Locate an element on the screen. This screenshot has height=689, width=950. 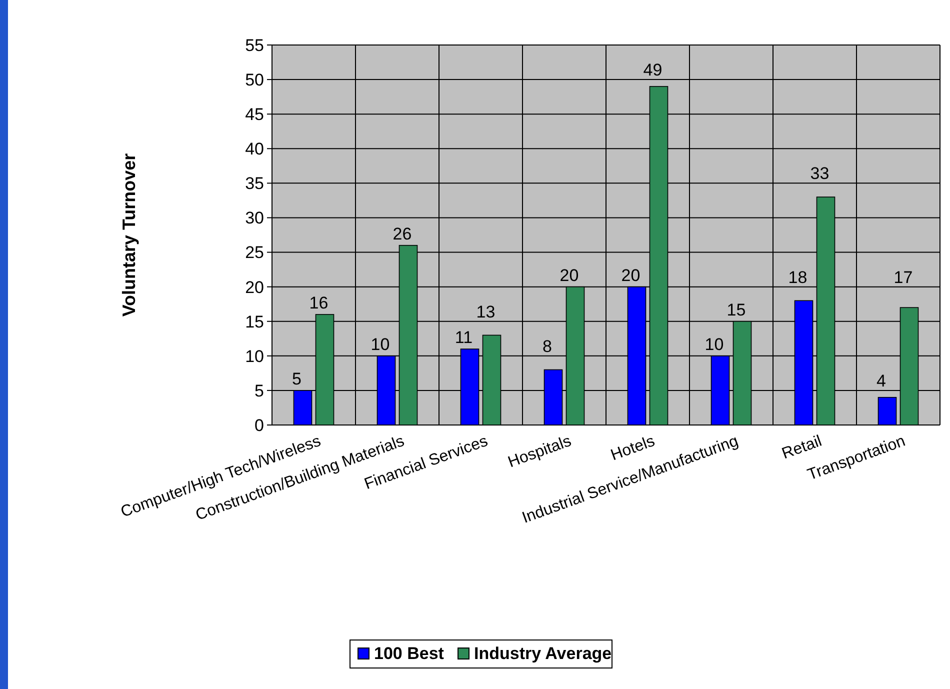
y-tick-label: 0 is located at coordinates (259, 425).